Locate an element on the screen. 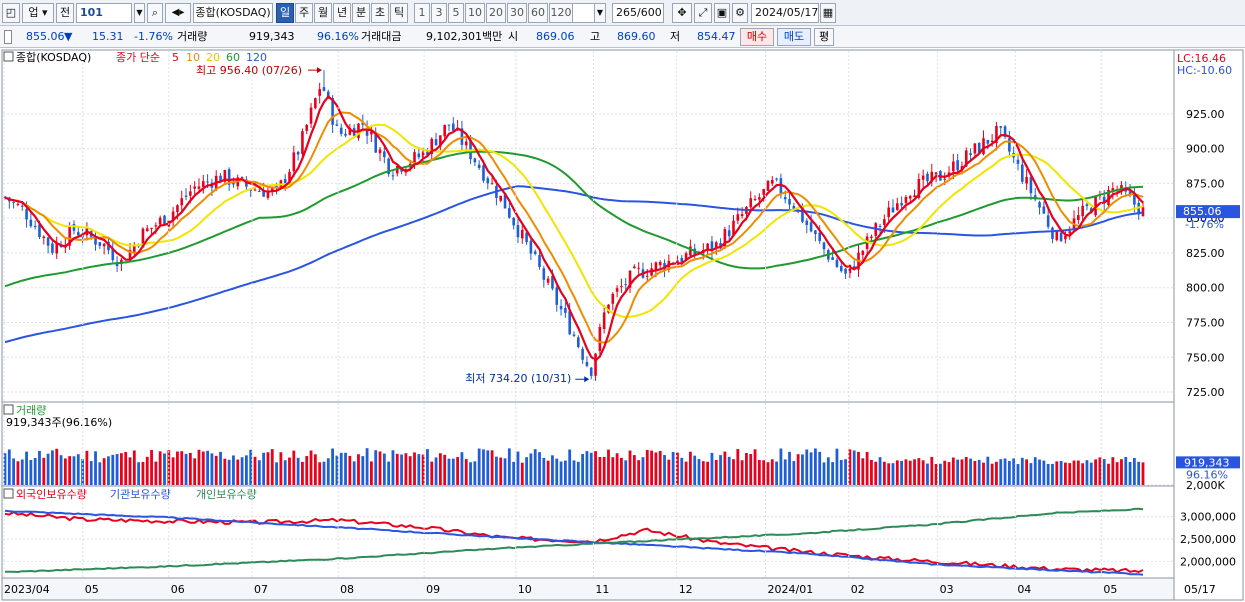  calendar-icon: ▦ is located at coordinates (828, 13).